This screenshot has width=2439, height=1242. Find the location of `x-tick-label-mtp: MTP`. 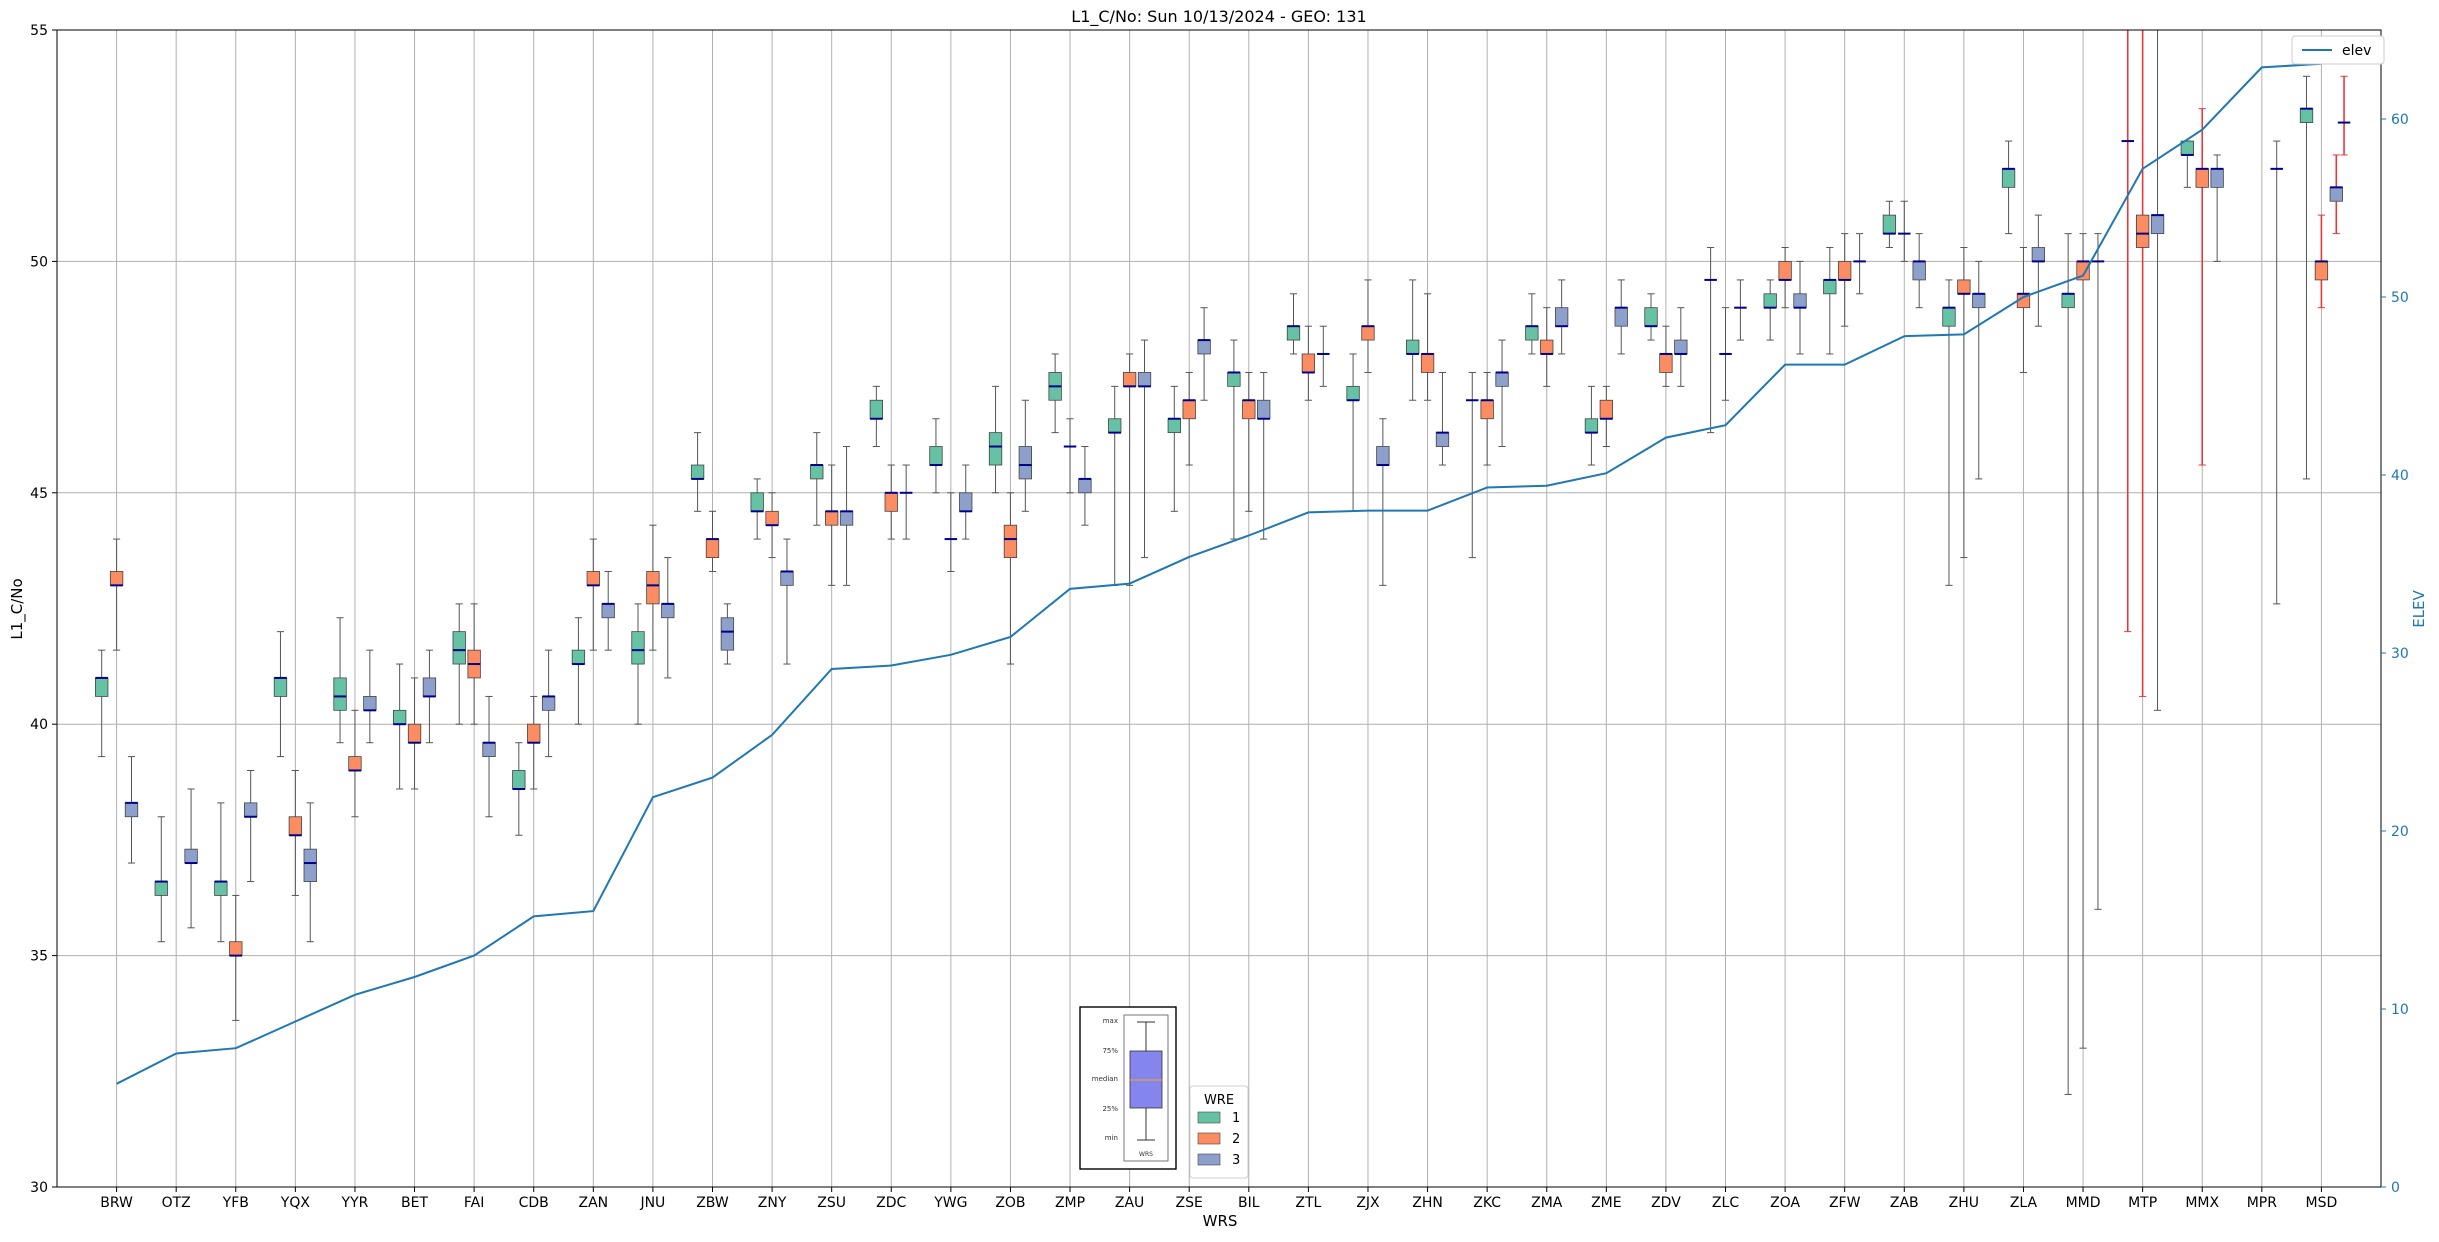

x-tick-label-mtp: MTP is located at coordinates (2142, 1203).